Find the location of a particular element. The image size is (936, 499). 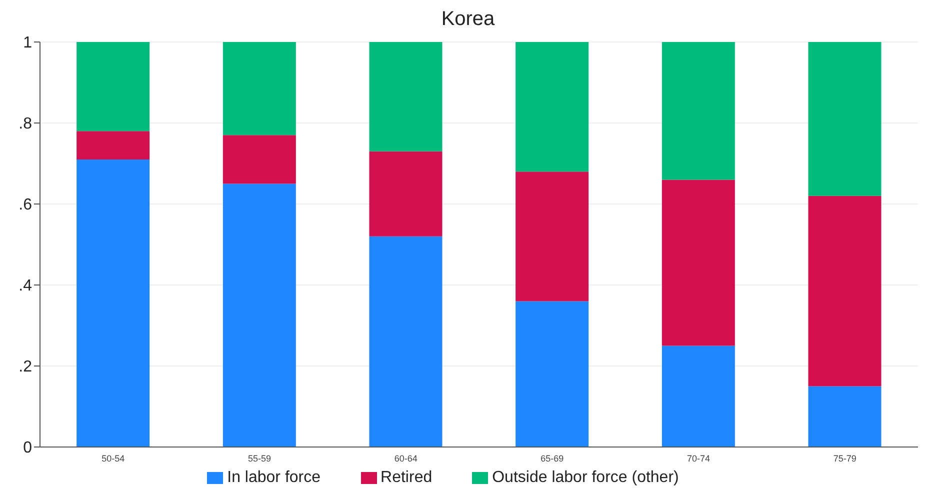

y-tick-label: 1 is located at coordinates (27, 43).